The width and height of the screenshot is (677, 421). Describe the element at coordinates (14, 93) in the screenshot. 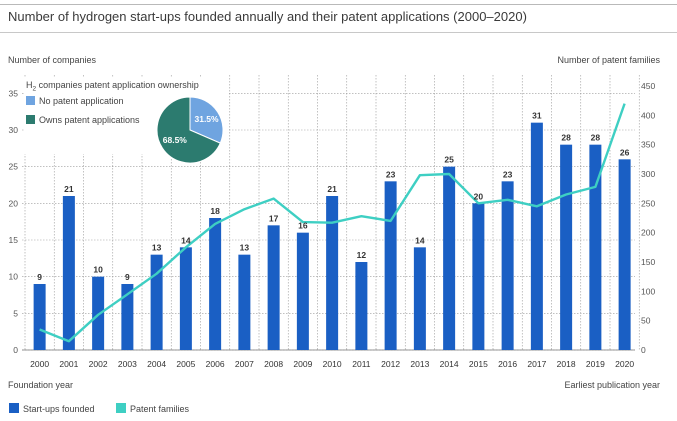

I see `y-tick-label: 35` at that location.